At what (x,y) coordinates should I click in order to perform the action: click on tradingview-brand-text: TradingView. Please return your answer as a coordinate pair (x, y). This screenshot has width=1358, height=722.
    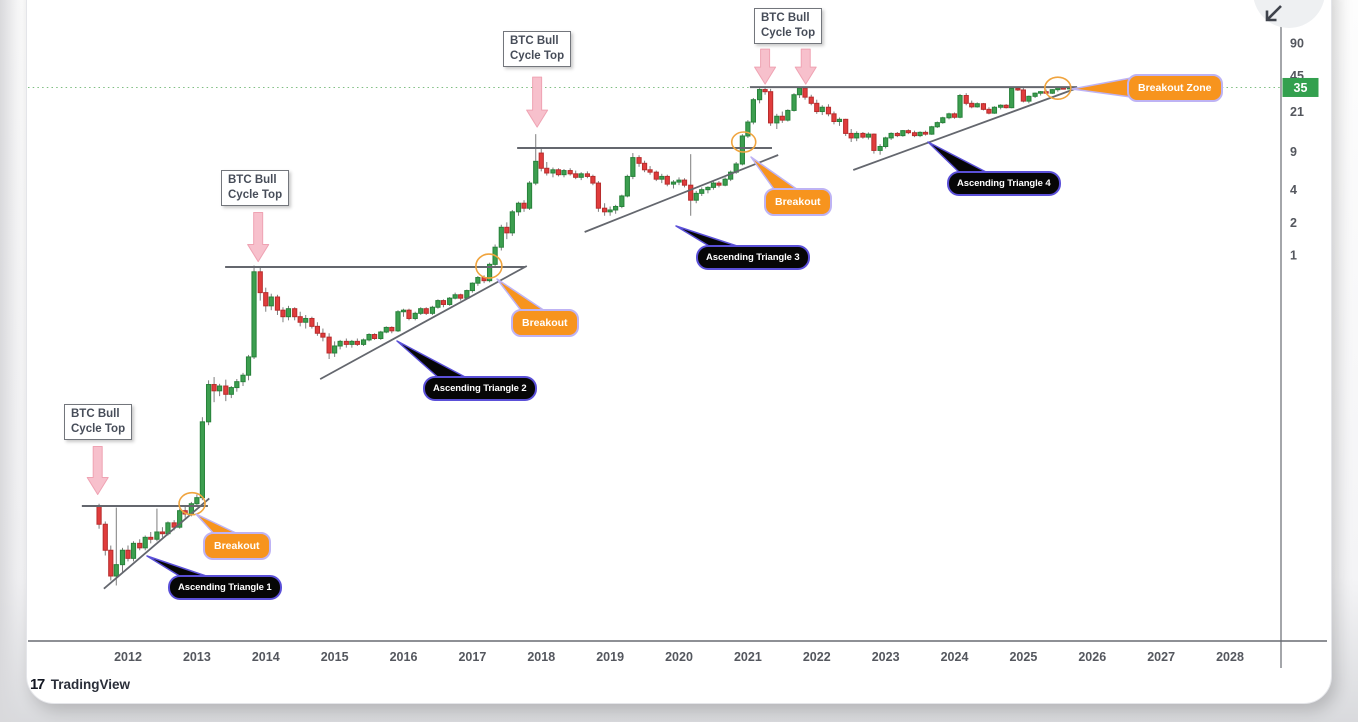
    Looking at the image, I should click on (90, 684).